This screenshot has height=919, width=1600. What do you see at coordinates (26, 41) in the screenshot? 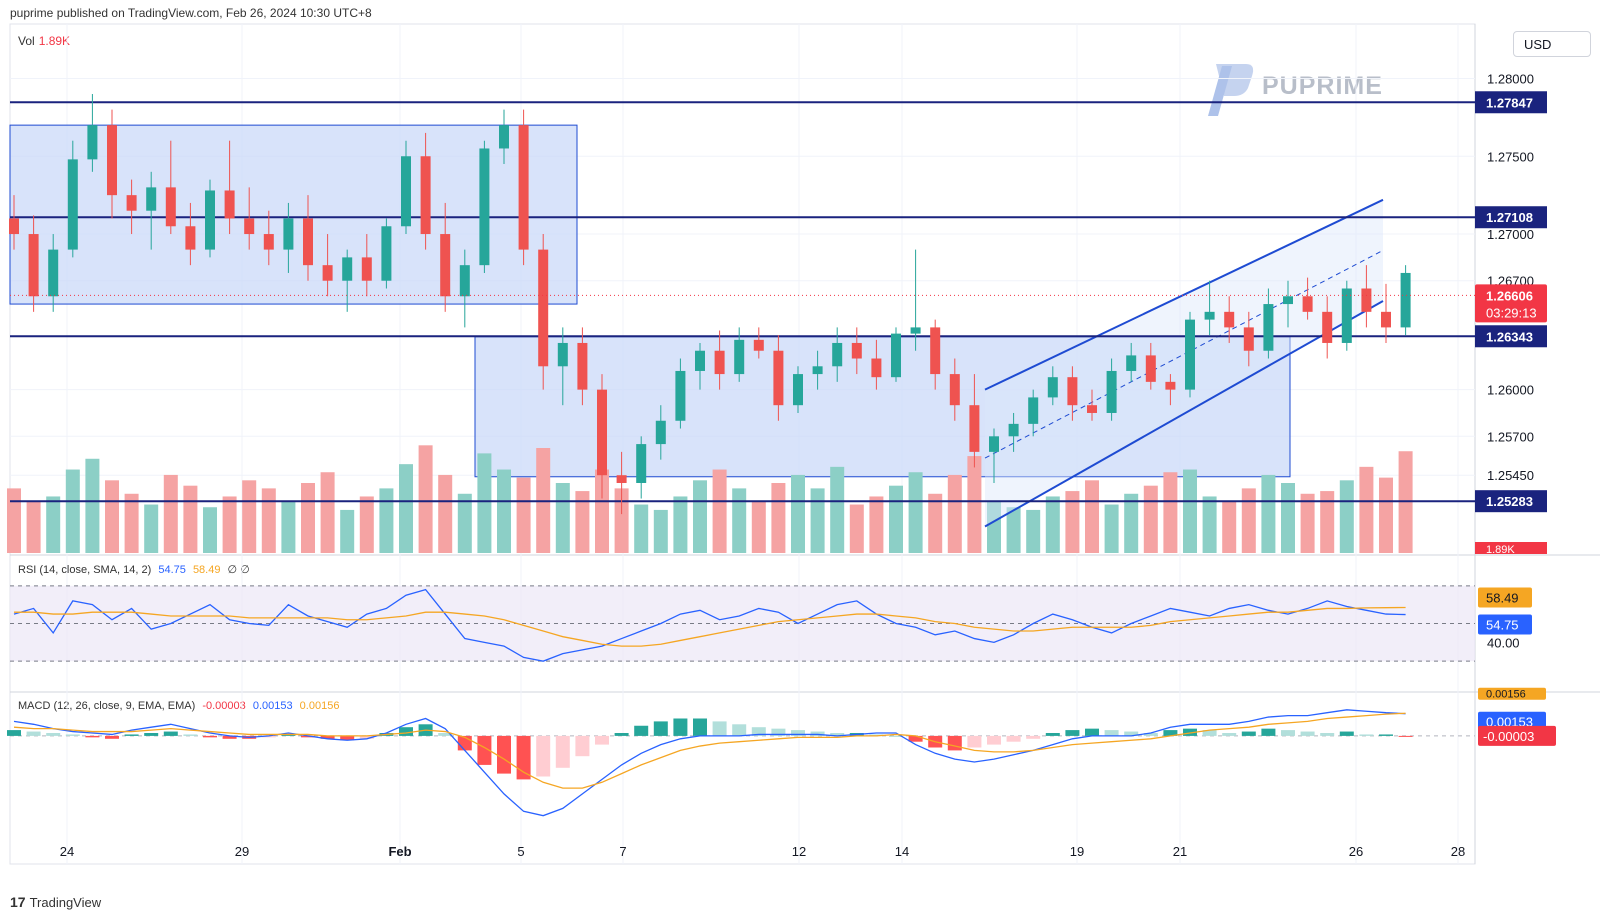
I see `volume-legend-label: Vol` at bounding box center [26, 41].